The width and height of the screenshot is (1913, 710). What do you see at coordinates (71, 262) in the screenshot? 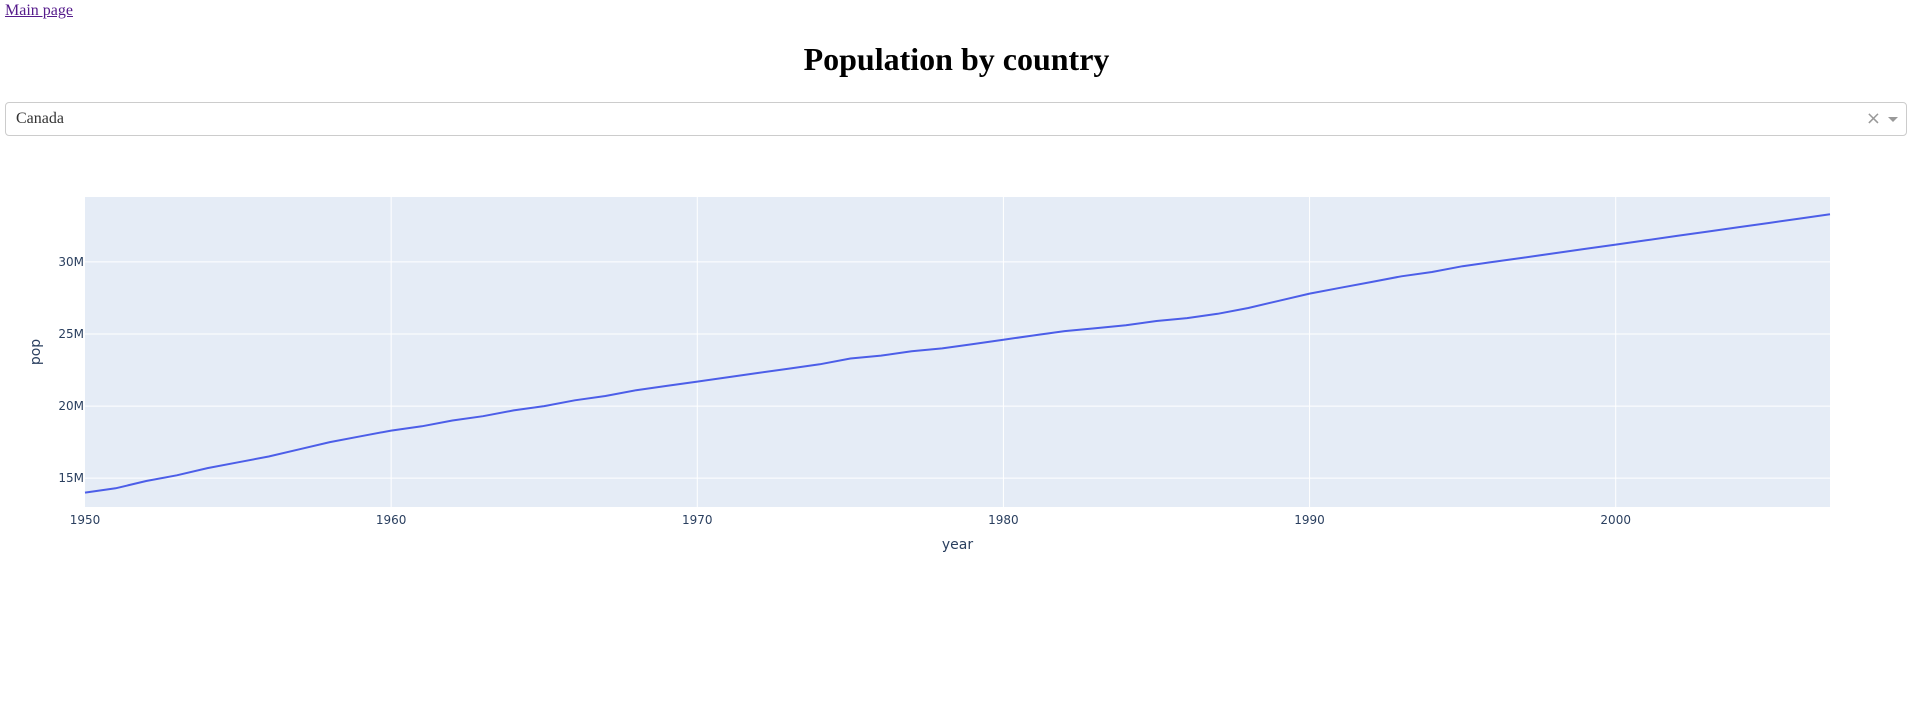
I see `y-tick-label: 30M` at bounding box center [71, 262].